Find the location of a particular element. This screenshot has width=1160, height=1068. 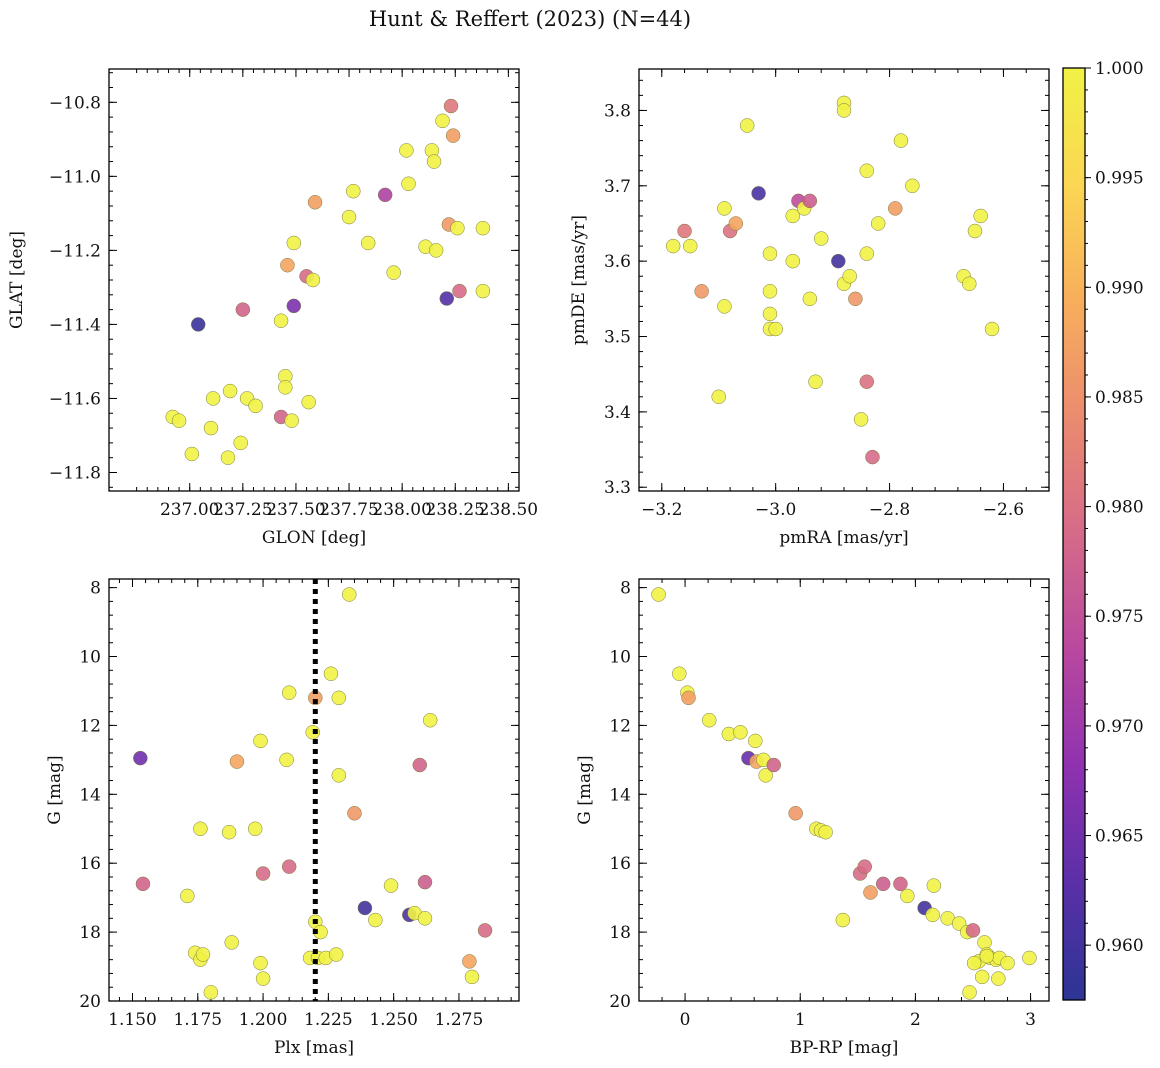

y-tick-label: −11.0 is located at coordinates (75, 177).